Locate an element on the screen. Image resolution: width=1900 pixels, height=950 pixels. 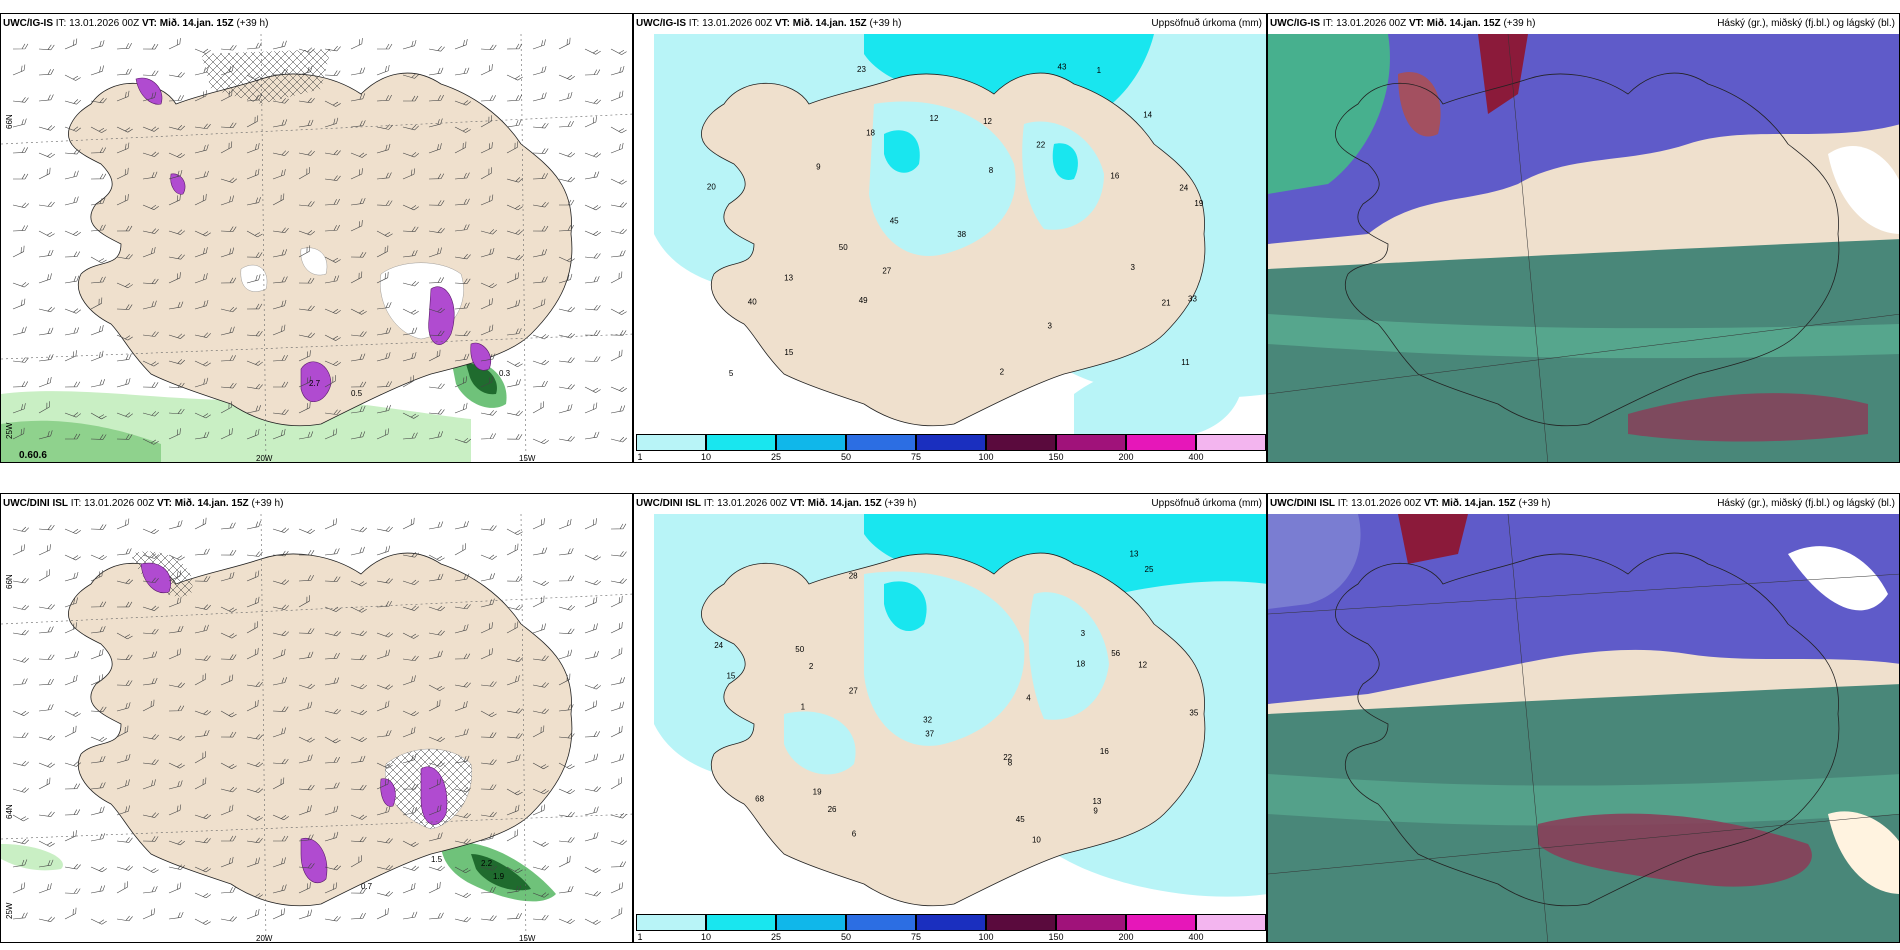
precip-value-label: 35 is located at coordinates (1193, 712).